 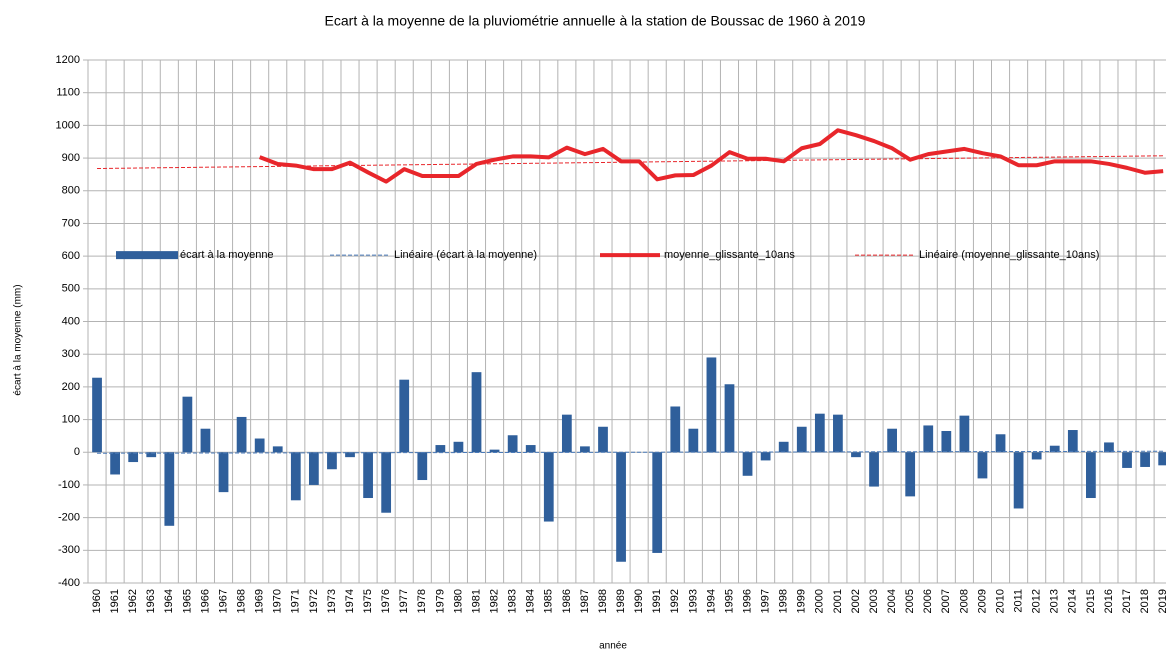 I want to click on x-tick-label: 1986, so click(x=567, y=601).